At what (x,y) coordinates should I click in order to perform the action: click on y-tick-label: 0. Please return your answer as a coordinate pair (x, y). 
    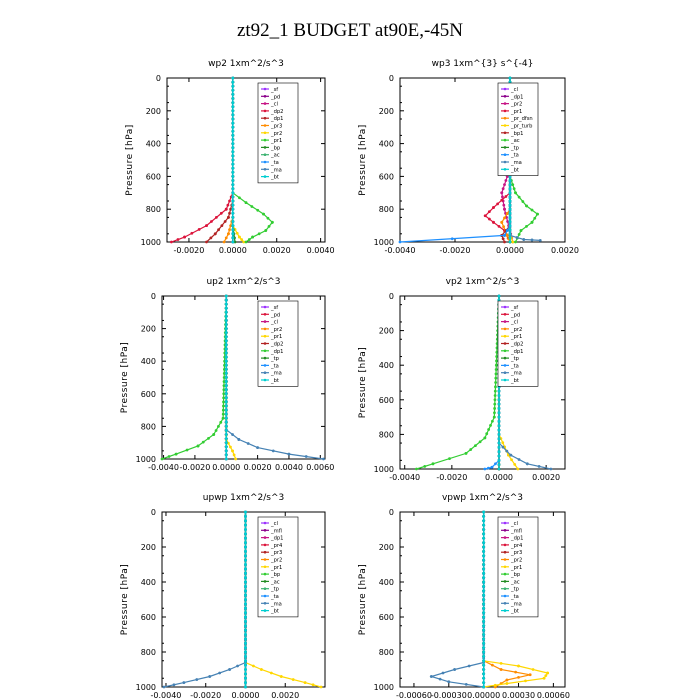
    Looking at the image, I should click on (158, 78).